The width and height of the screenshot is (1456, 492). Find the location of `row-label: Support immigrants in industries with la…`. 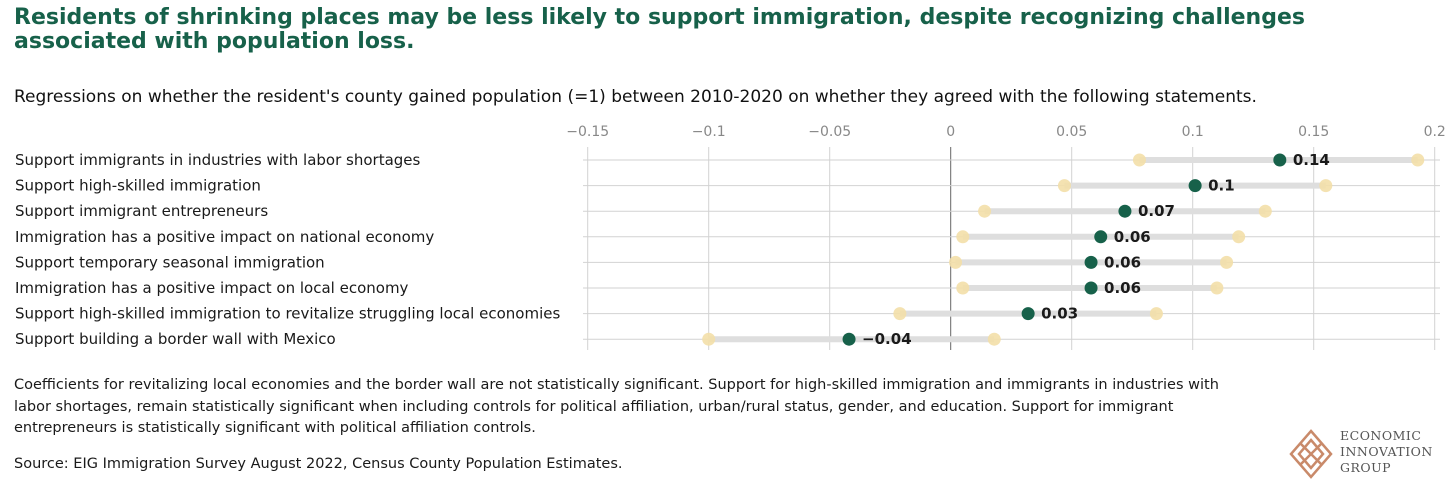

row-label: Support immigrants in industries with la… is located at coordinates (218, 160).